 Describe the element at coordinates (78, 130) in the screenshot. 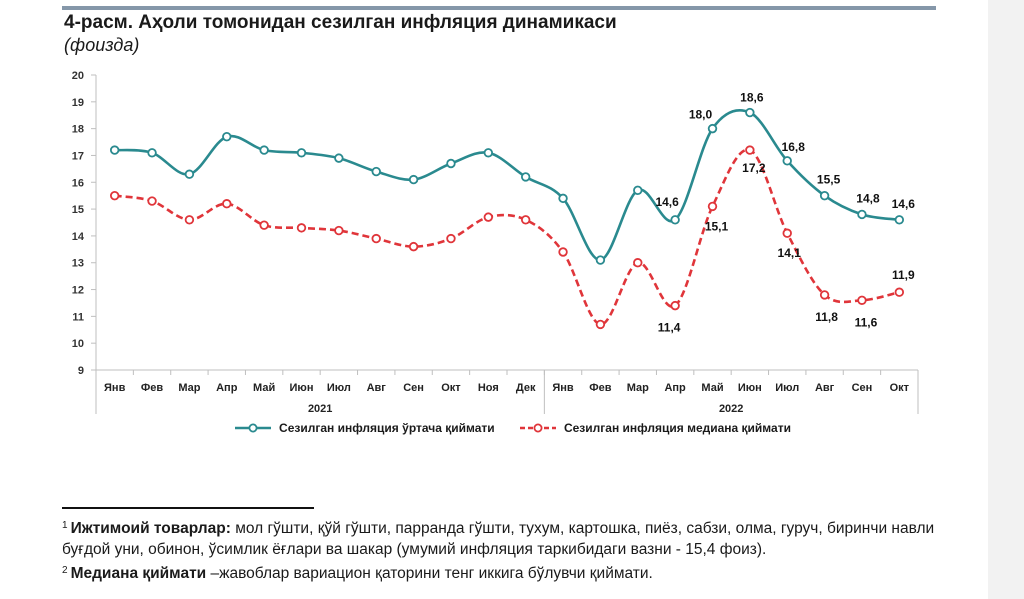

I see `y-tick-label: 18` at that location.